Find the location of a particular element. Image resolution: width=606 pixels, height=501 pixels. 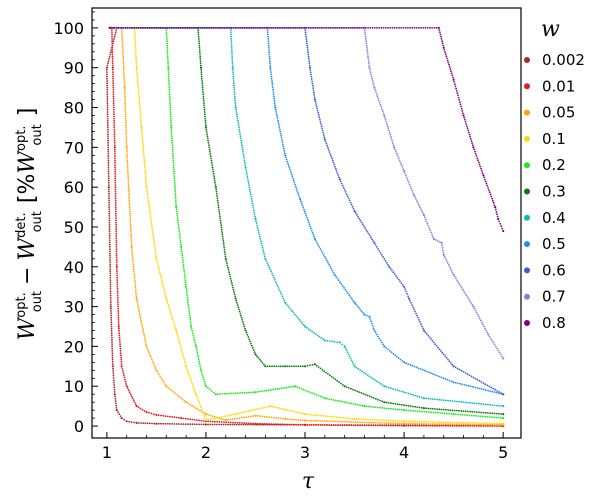

y-tick-label: 70 is located at coordinates (74, 147).